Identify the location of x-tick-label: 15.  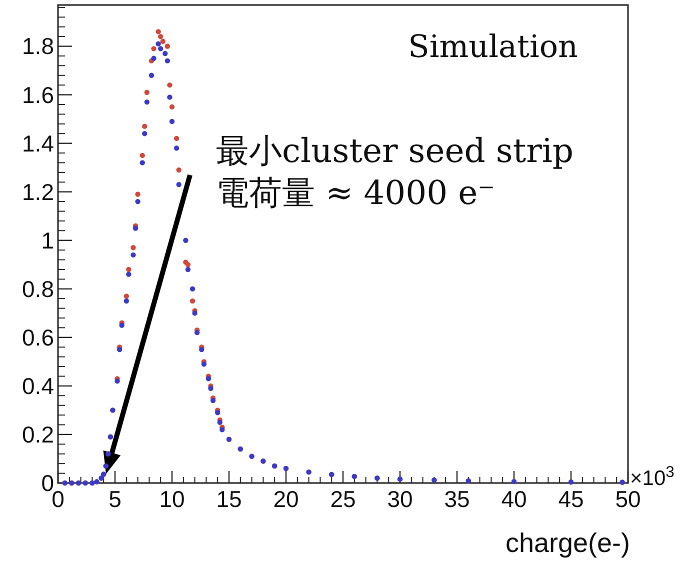
(229, 499).